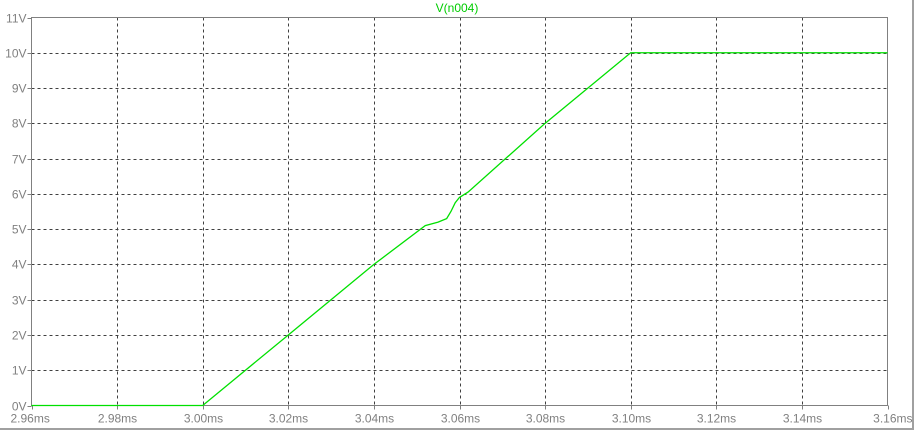 The width and height of the screenshot is (914, 430). I want to click on y-tick-label: 3V, so click(19, 301).